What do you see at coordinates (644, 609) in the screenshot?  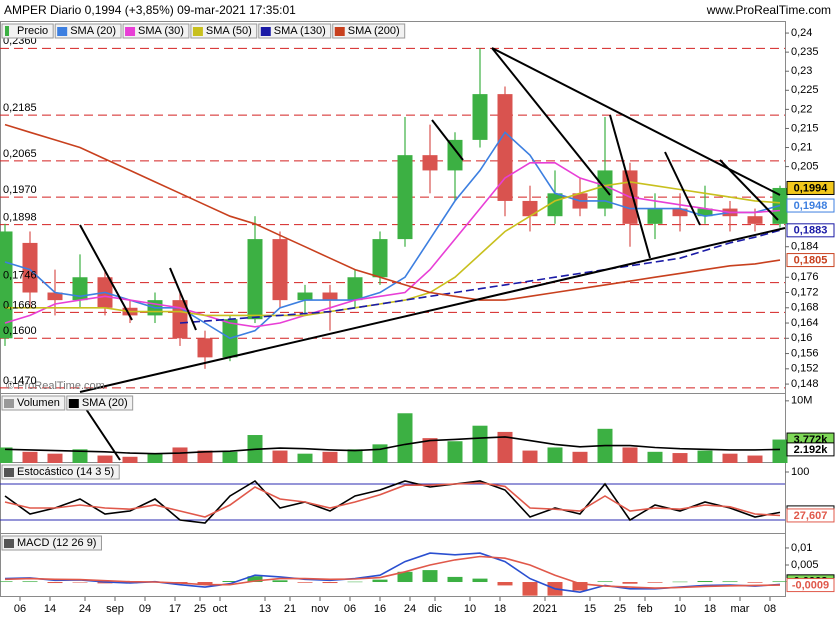 I see `x-tick-label: feb` at bounding box center [644, 609].